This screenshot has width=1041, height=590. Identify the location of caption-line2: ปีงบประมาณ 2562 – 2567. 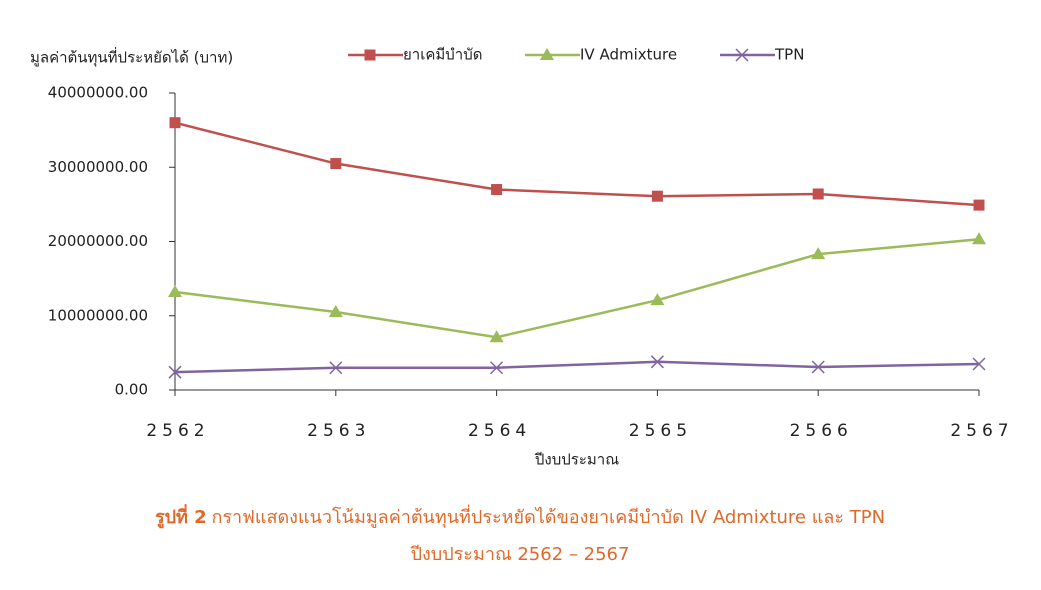
(519, 554).